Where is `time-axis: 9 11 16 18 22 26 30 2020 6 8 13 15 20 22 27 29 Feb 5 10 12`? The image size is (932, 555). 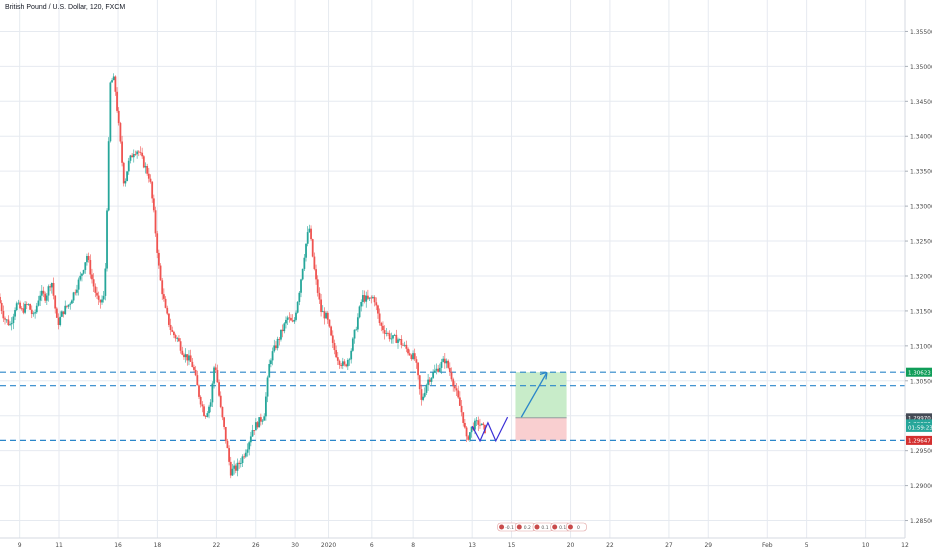 time-axis: 9 11 16 18 22 26 30 2020 6 8 13 15 20 22 27 29 Feb 5 10 12 is located at coordinates (454, 543).